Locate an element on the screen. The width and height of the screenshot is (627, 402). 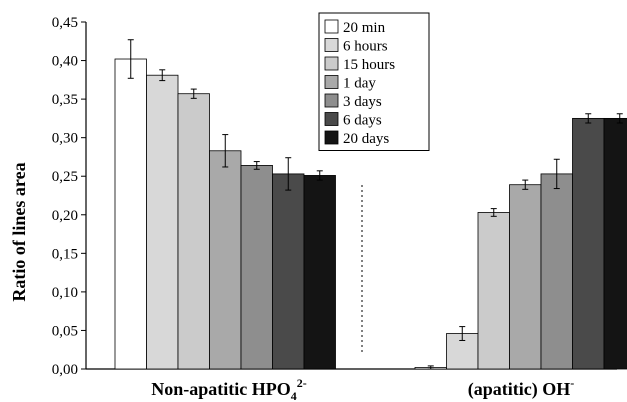
y-tick-label: 0,00 is located at coordinates (65, 370).